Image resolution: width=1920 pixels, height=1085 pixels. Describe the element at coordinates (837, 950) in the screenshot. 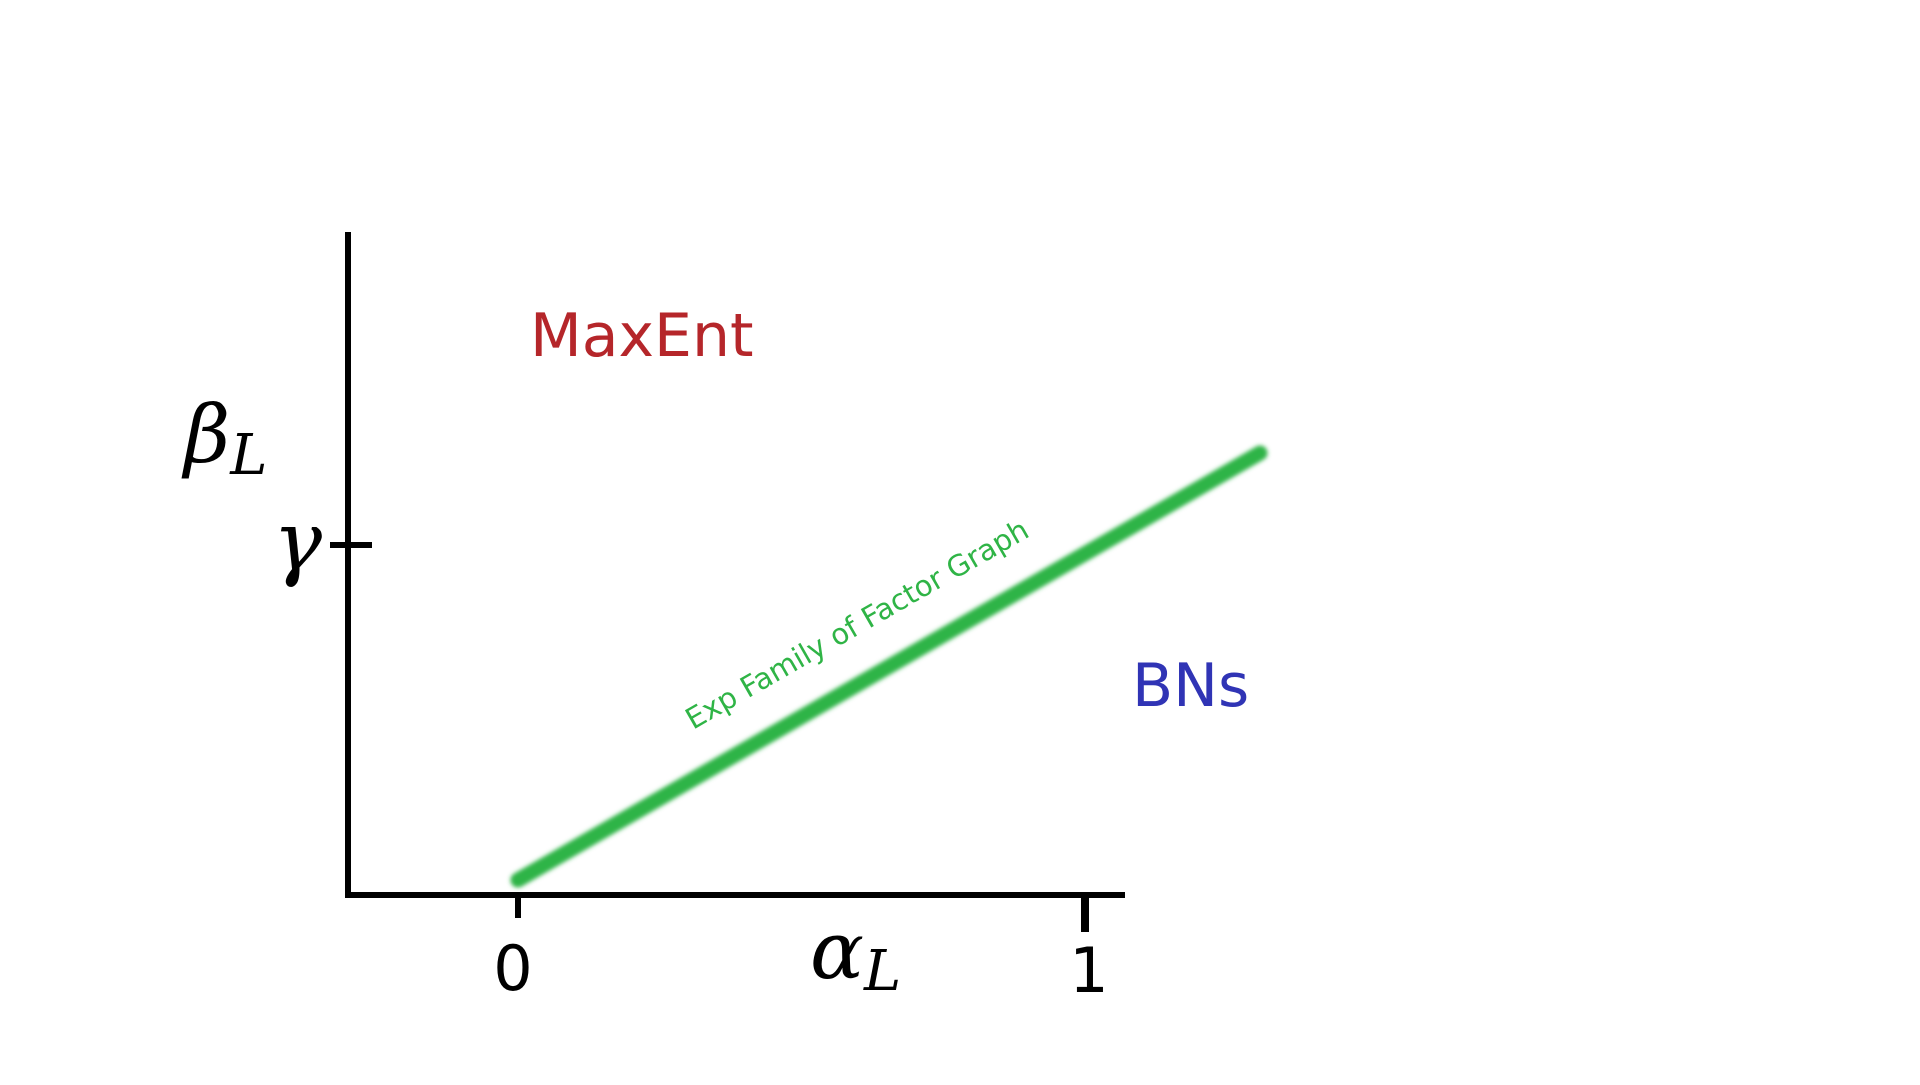

I see `x-axis-symbol: α` at that location.